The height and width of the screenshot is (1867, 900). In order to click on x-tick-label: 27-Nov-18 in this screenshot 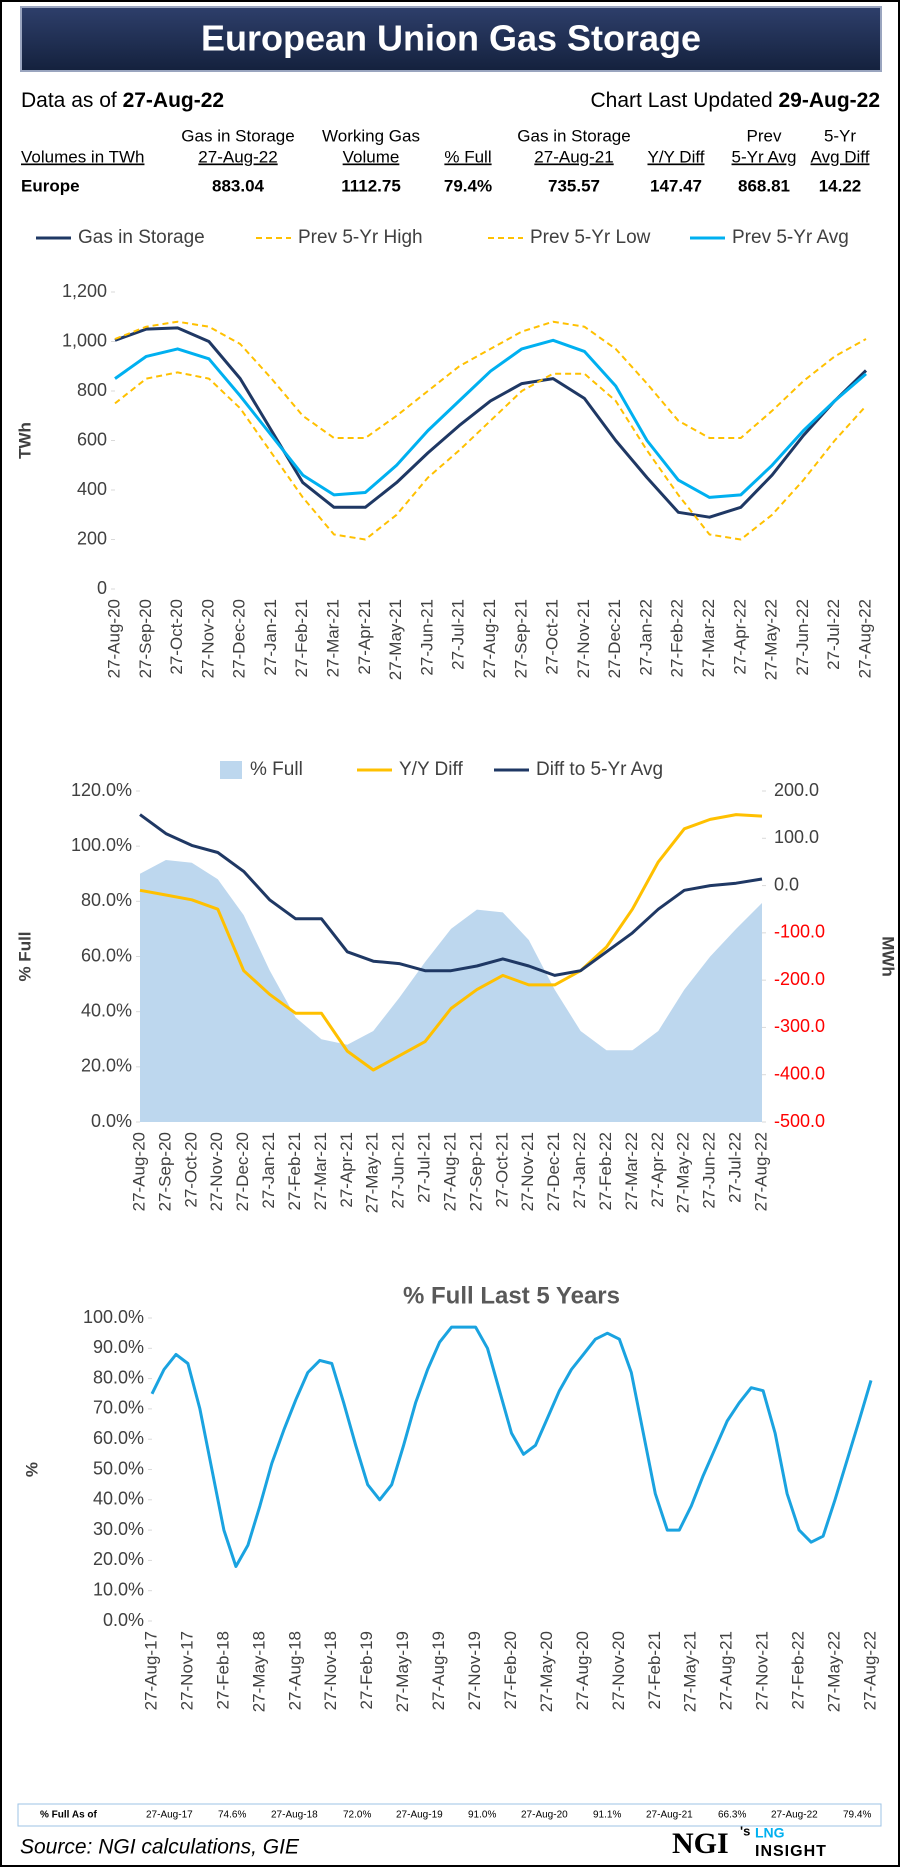, I will do `click(330, 1670)`.